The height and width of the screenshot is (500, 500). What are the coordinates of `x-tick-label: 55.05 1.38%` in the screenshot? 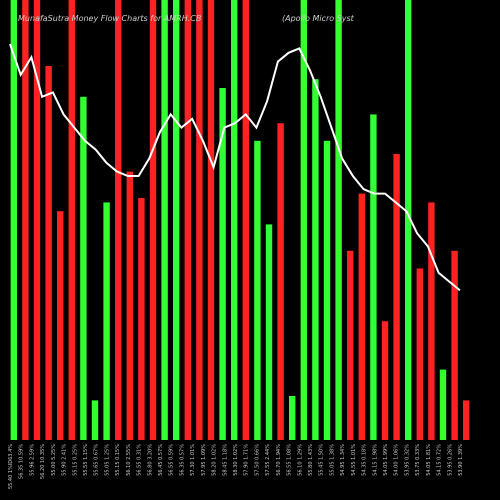 It's located at (332, 460).